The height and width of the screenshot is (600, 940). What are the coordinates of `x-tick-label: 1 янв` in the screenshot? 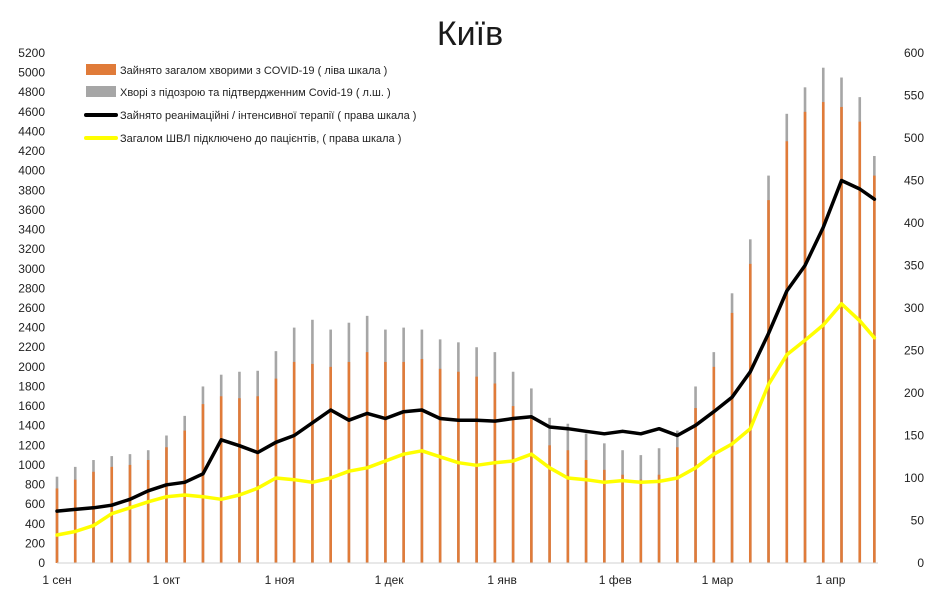 It's located at (502, 580).